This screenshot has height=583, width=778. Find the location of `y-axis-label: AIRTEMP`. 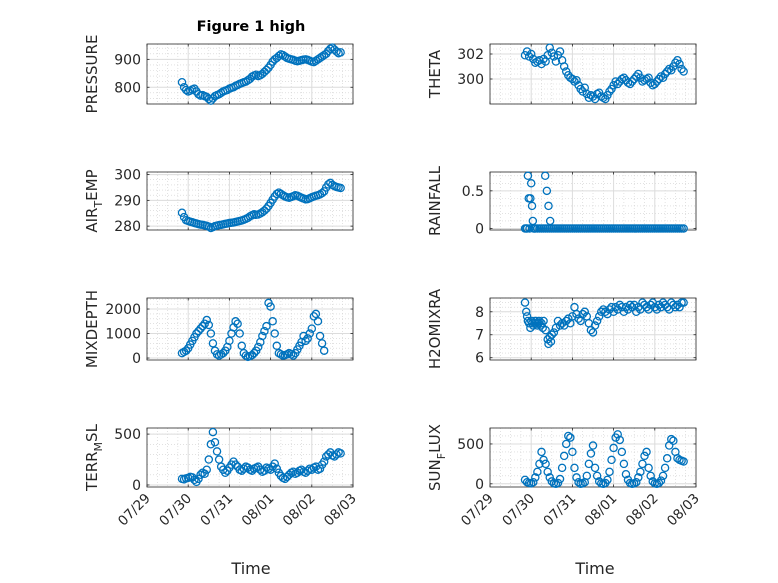

y-axis-label: AIRTEMP is located at coordinates (94, 200).